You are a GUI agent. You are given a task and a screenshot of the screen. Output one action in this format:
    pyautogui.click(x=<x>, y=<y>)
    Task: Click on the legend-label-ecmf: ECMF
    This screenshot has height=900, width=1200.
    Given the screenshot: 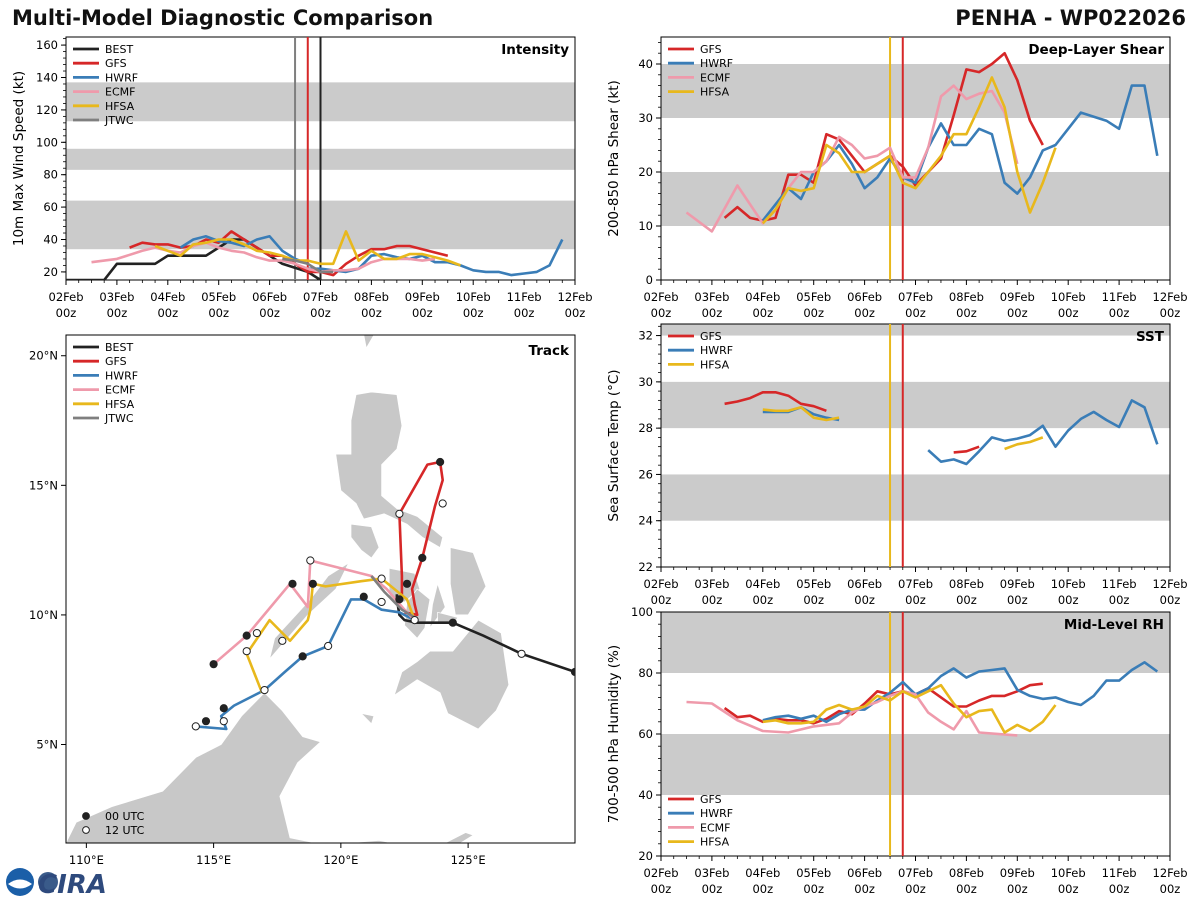 What is the action you would take?
    pyautogui.click(x=120, y=390)
    